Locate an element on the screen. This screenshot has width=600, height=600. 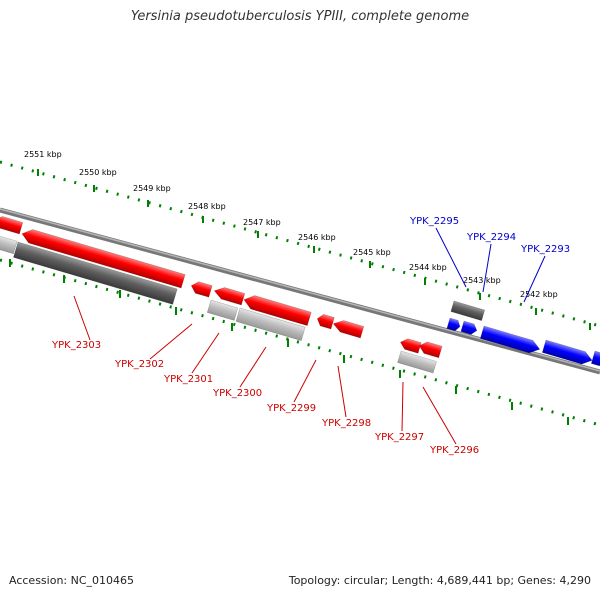
gene-ypk-2295-arrow-shape is located at coordinates (453, 324).